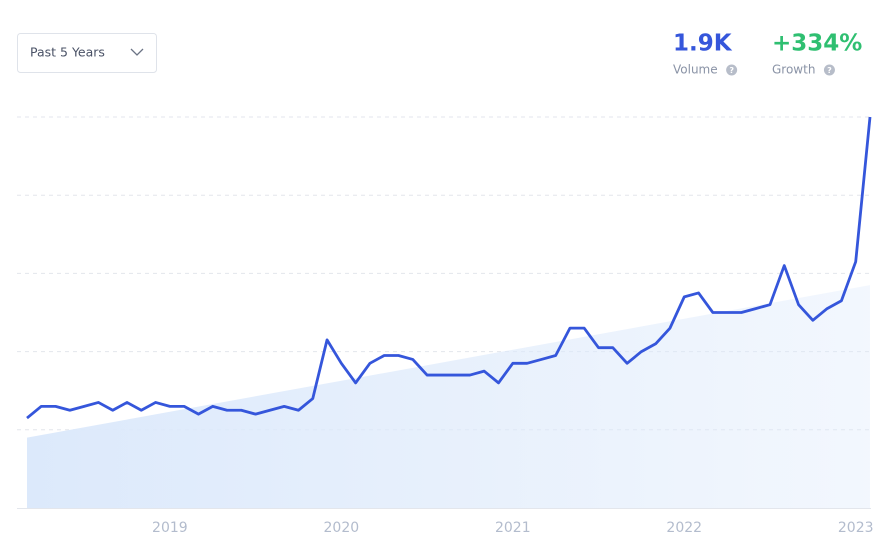 This screenshot has height=544, width=887. I want to click on x-tick-label: 2019, so click(170, 528).